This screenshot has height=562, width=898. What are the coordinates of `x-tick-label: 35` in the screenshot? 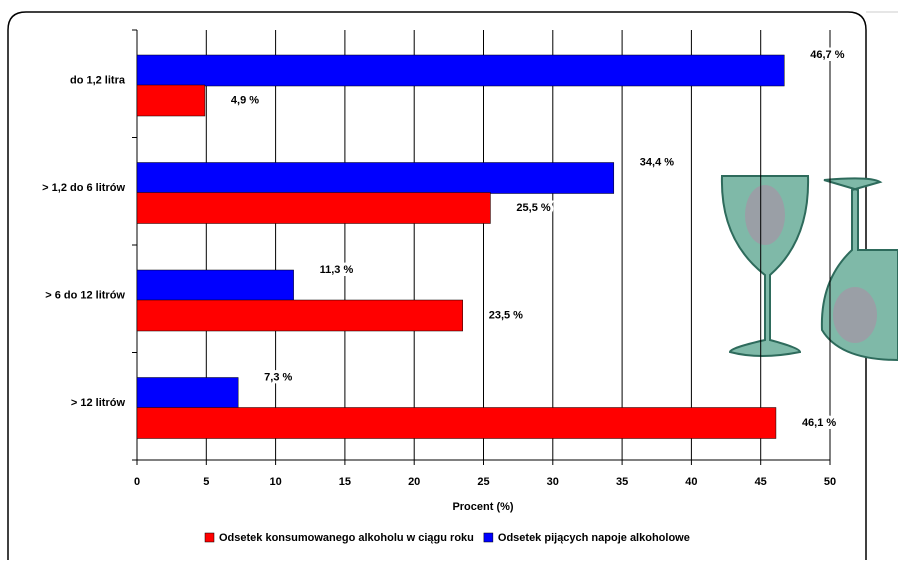 It's located at (622, 482).